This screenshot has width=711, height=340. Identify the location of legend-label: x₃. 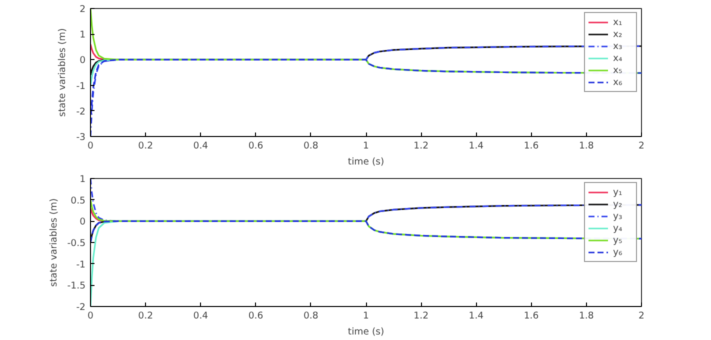
(618, 46).